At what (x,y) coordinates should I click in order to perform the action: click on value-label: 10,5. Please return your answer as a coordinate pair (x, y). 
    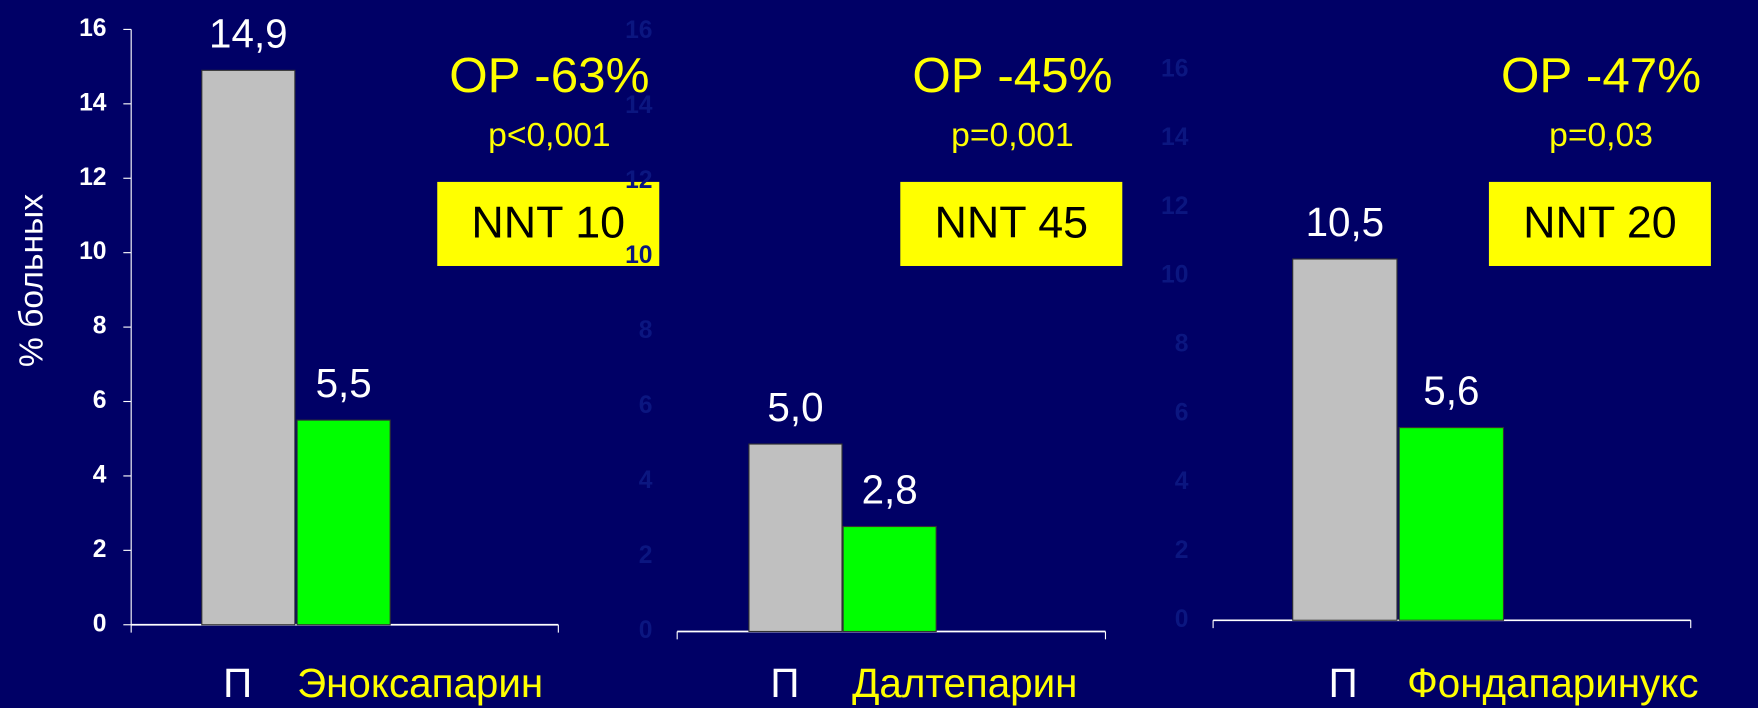
    Looking at the image, I should click on (1345, 222).